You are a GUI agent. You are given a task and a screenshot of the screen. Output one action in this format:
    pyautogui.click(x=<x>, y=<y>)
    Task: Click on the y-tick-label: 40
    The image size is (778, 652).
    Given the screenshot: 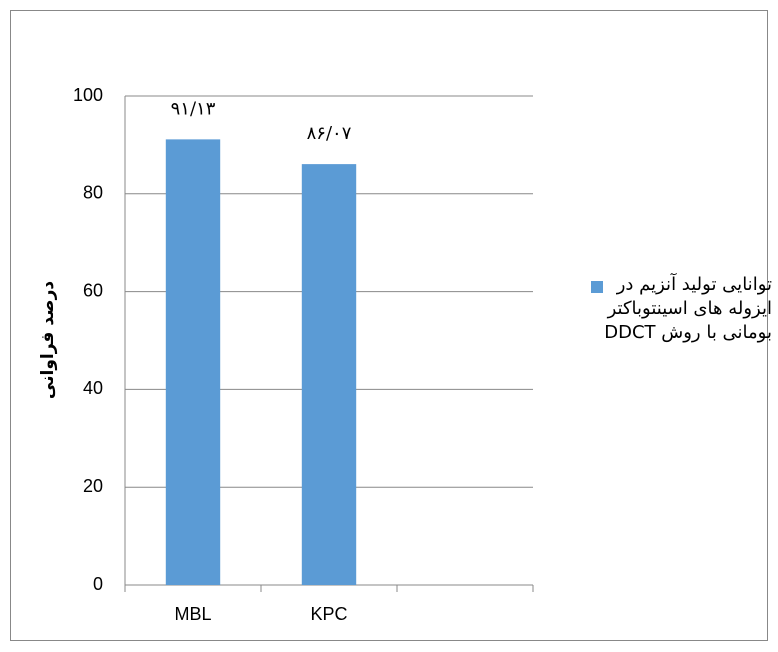 What is the action you would take?
    pyautogui.click(x=93, y=388)
    